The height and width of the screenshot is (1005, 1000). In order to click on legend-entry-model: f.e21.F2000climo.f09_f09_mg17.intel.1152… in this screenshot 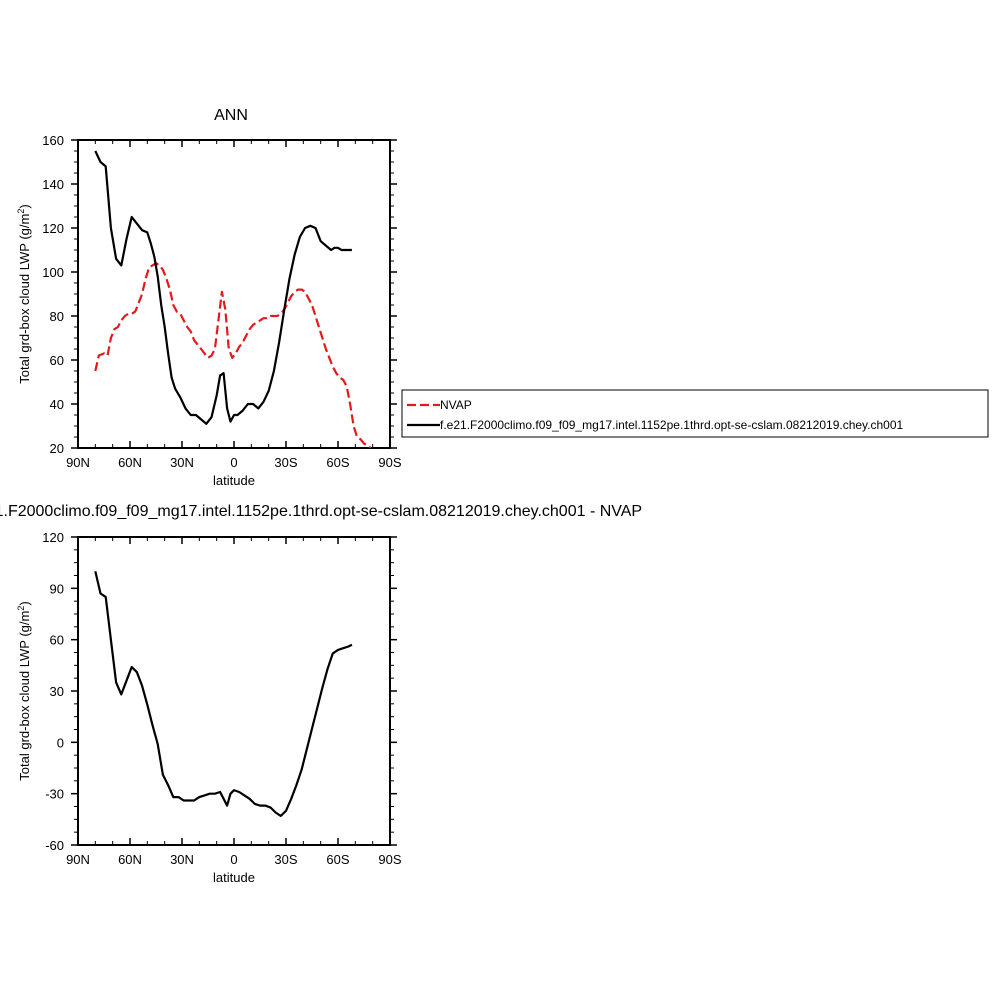, I will do `click(672, 425)`.